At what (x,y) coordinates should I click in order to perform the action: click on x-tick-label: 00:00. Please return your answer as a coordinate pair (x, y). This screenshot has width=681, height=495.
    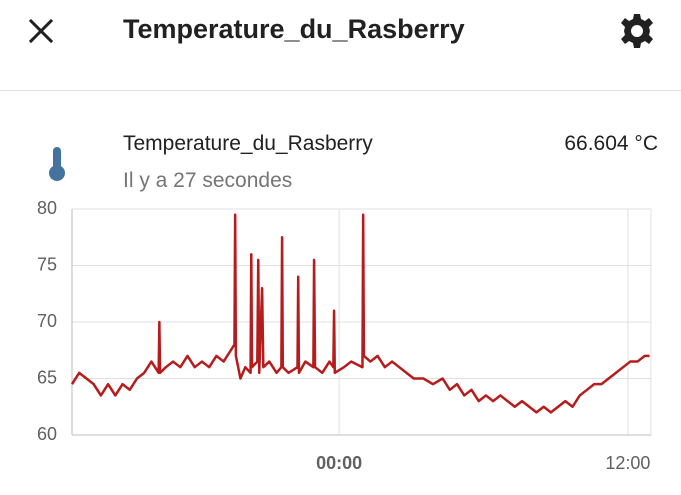
    Looking at the image, I should click on (339, 463).